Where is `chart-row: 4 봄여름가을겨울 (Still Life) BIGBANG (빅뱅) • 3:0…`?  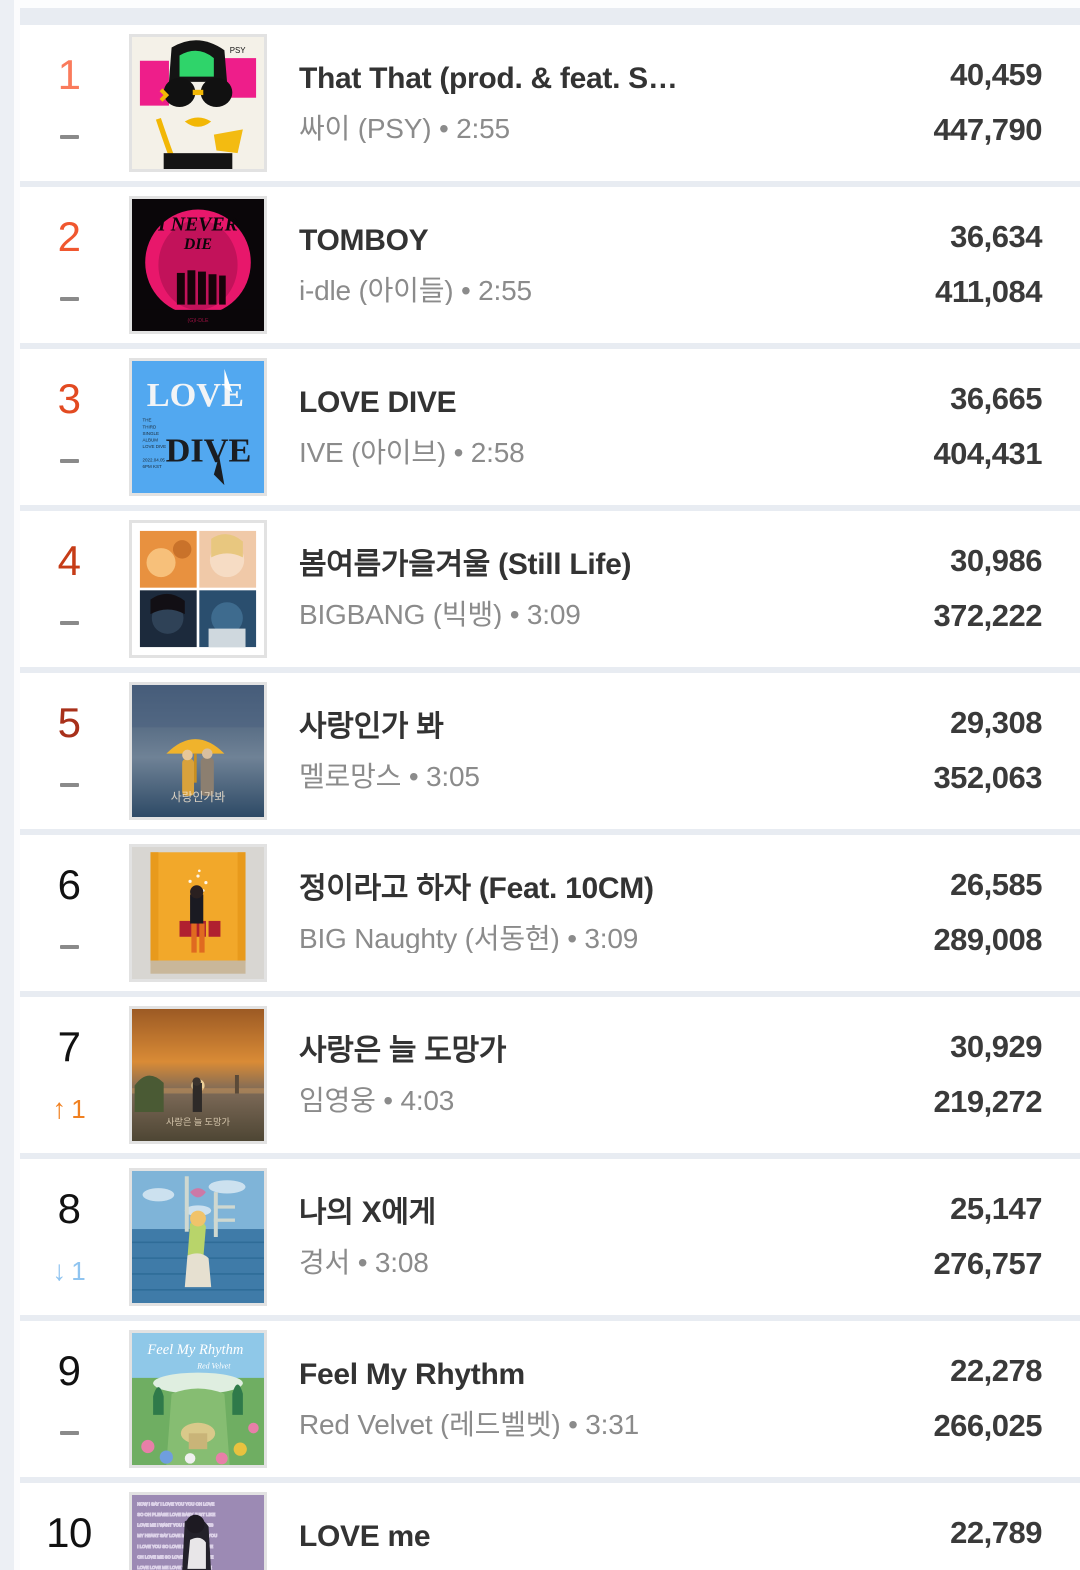
chart-row: 4 봄여름가을겨울 (Still Life) BIGBANG (빅뱅) • 3:0… is located at coordinates (540, 589).